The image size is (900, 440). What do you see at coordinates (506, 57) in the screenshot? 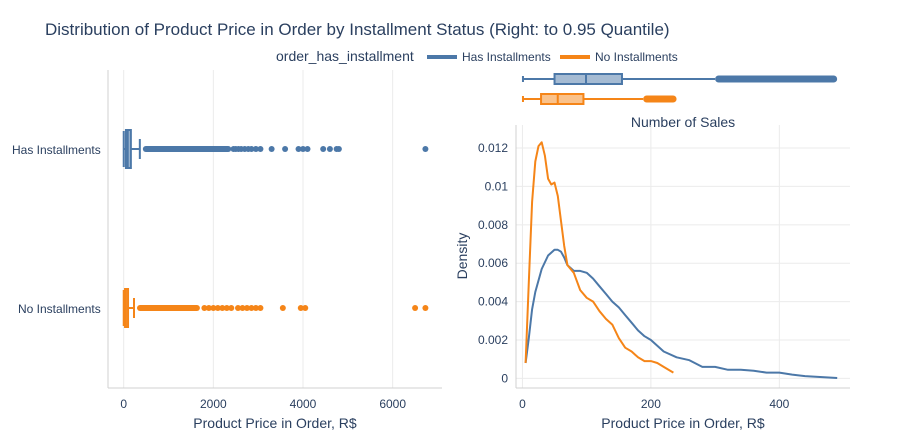
I see `legend-label: Has Installments` at bounding box center [506, 57].